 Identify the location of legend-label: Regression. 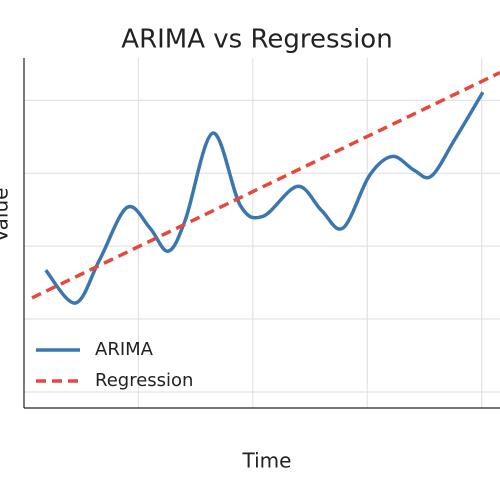
(144, 380).